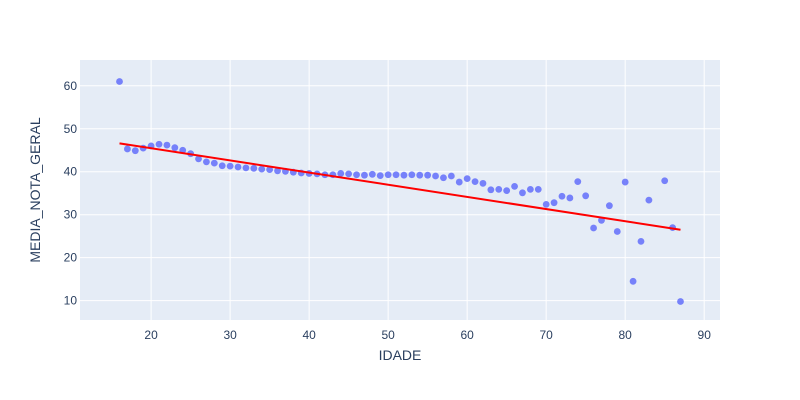 This screenshot has width=800, height=400. I want to click on y-tick-label: 20, so click(71, 258).